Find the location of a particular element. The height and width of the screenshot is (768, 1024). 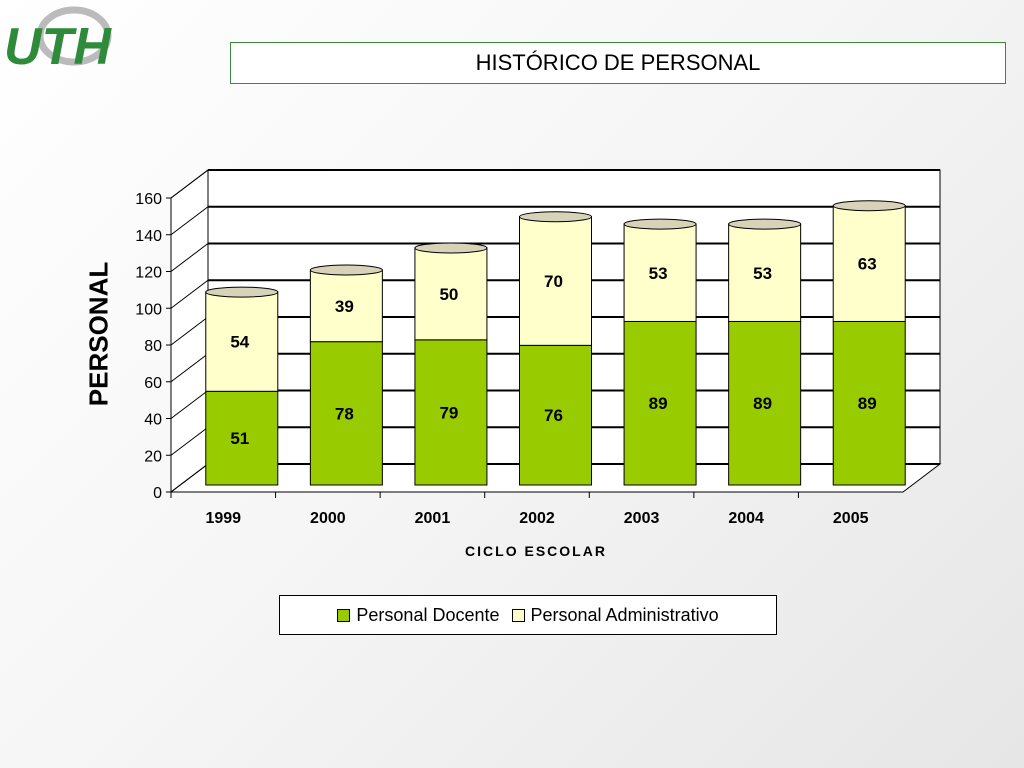

data-label-administrativo: 54 is located at coordinates (239, 342).